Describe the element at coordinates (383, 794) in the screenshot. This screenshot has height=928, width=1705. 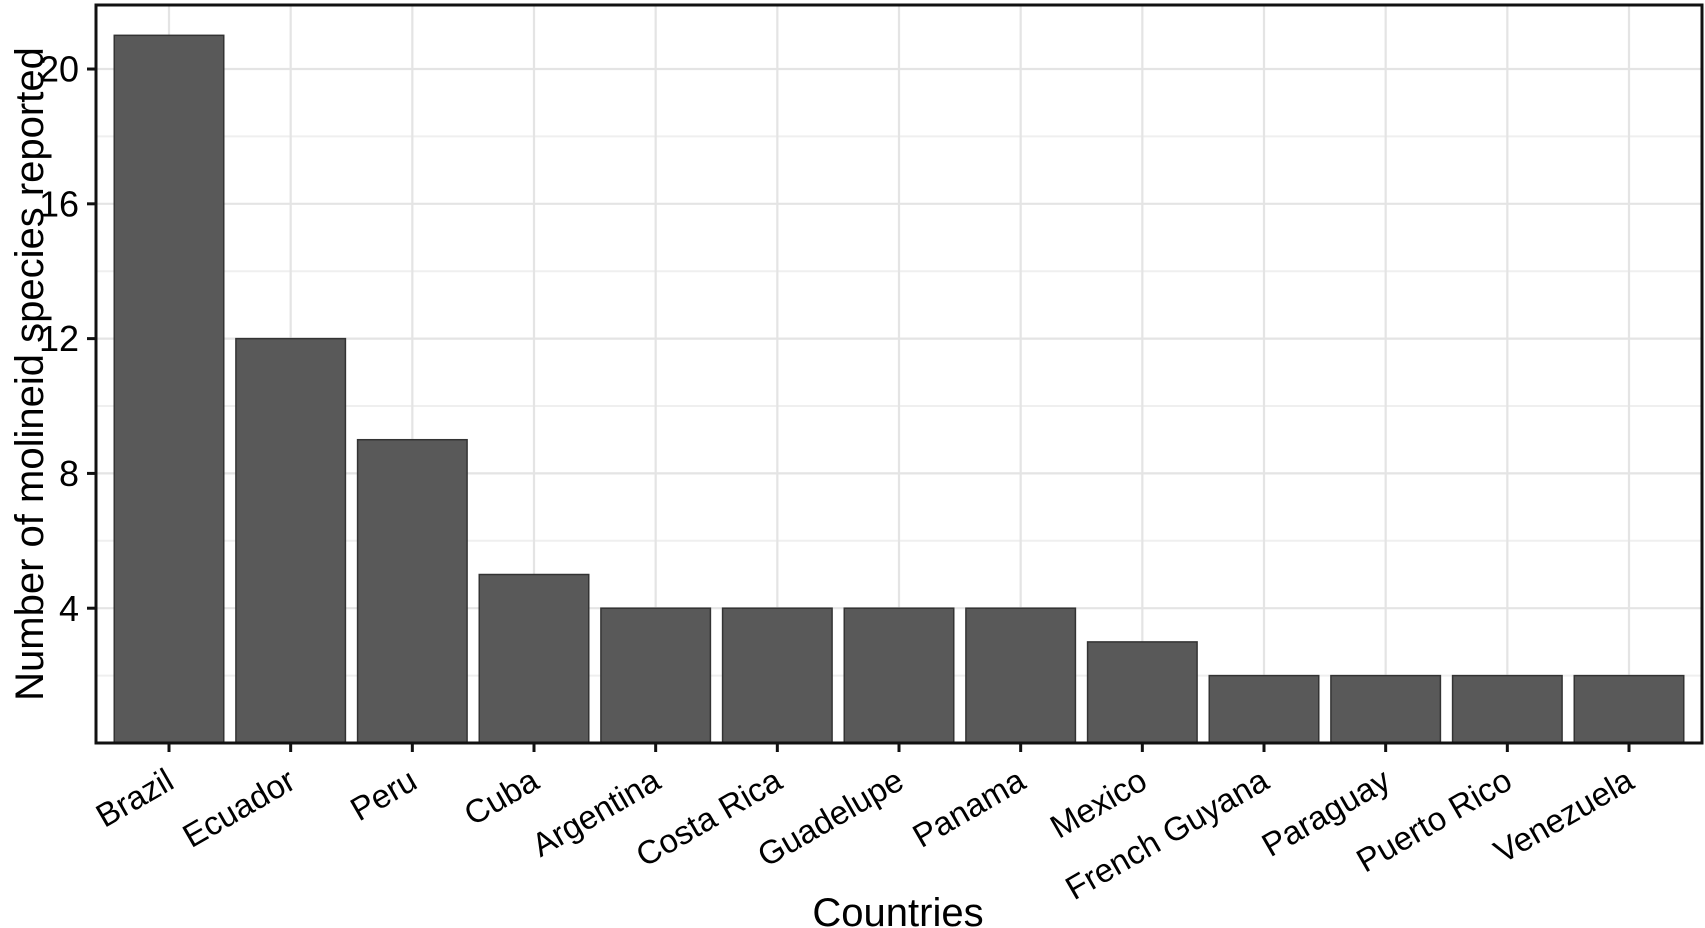
I see `x-tick-label-peru: Peru` at that location.